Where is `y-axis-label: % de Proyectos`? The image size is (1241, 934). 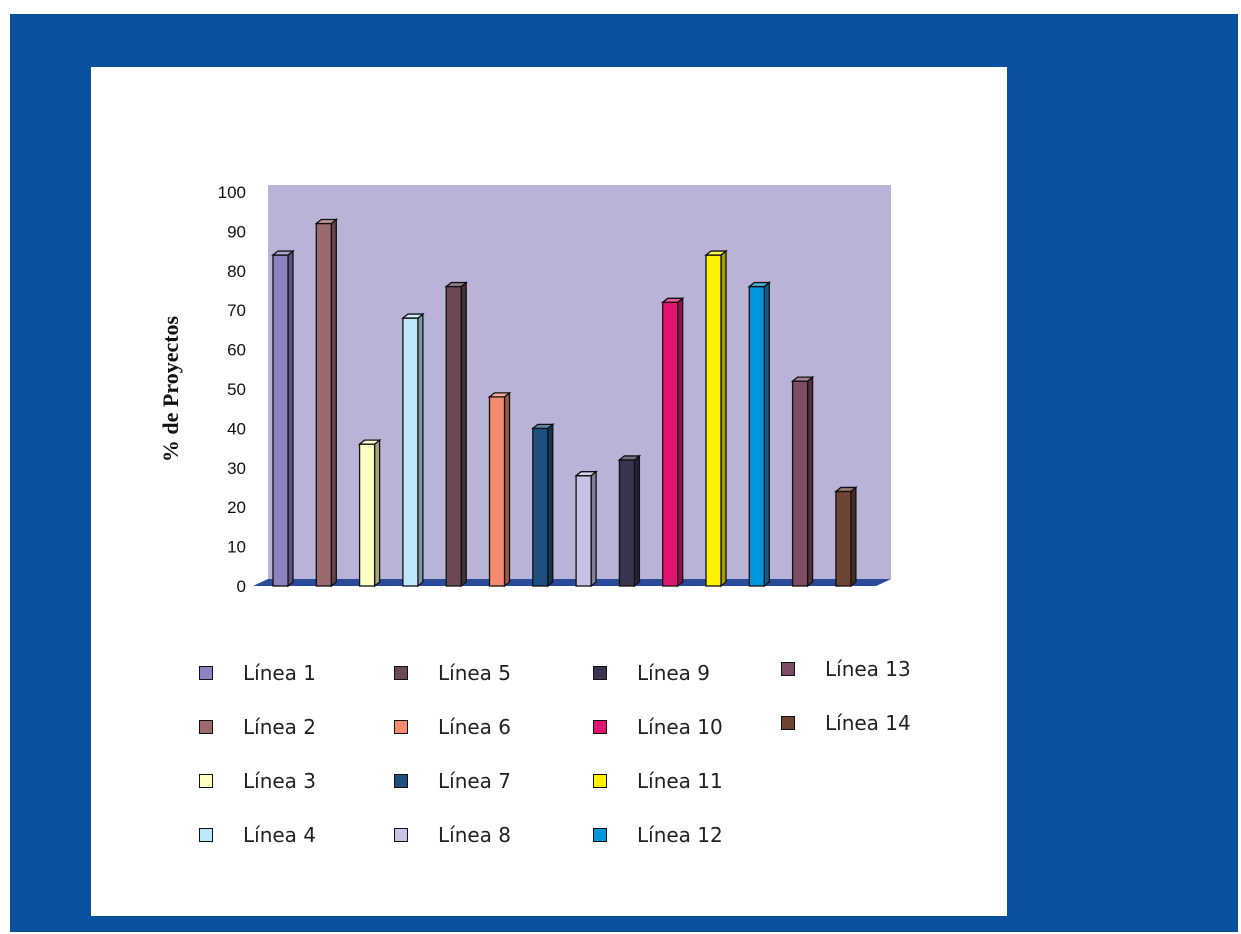 y-axis-label: % de Proyectos is located at coordinates (170, 388).